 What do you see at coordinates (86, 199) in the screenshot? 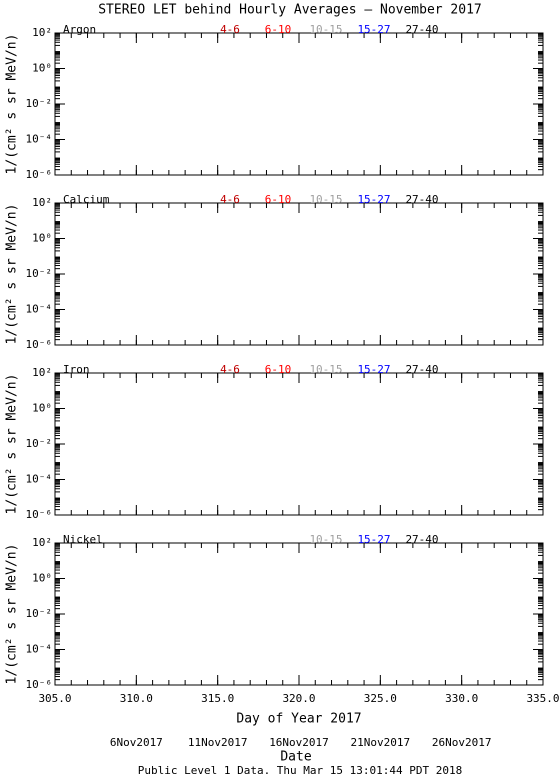
I see `panel-label: Calcium` at bounding box center [86, 199].